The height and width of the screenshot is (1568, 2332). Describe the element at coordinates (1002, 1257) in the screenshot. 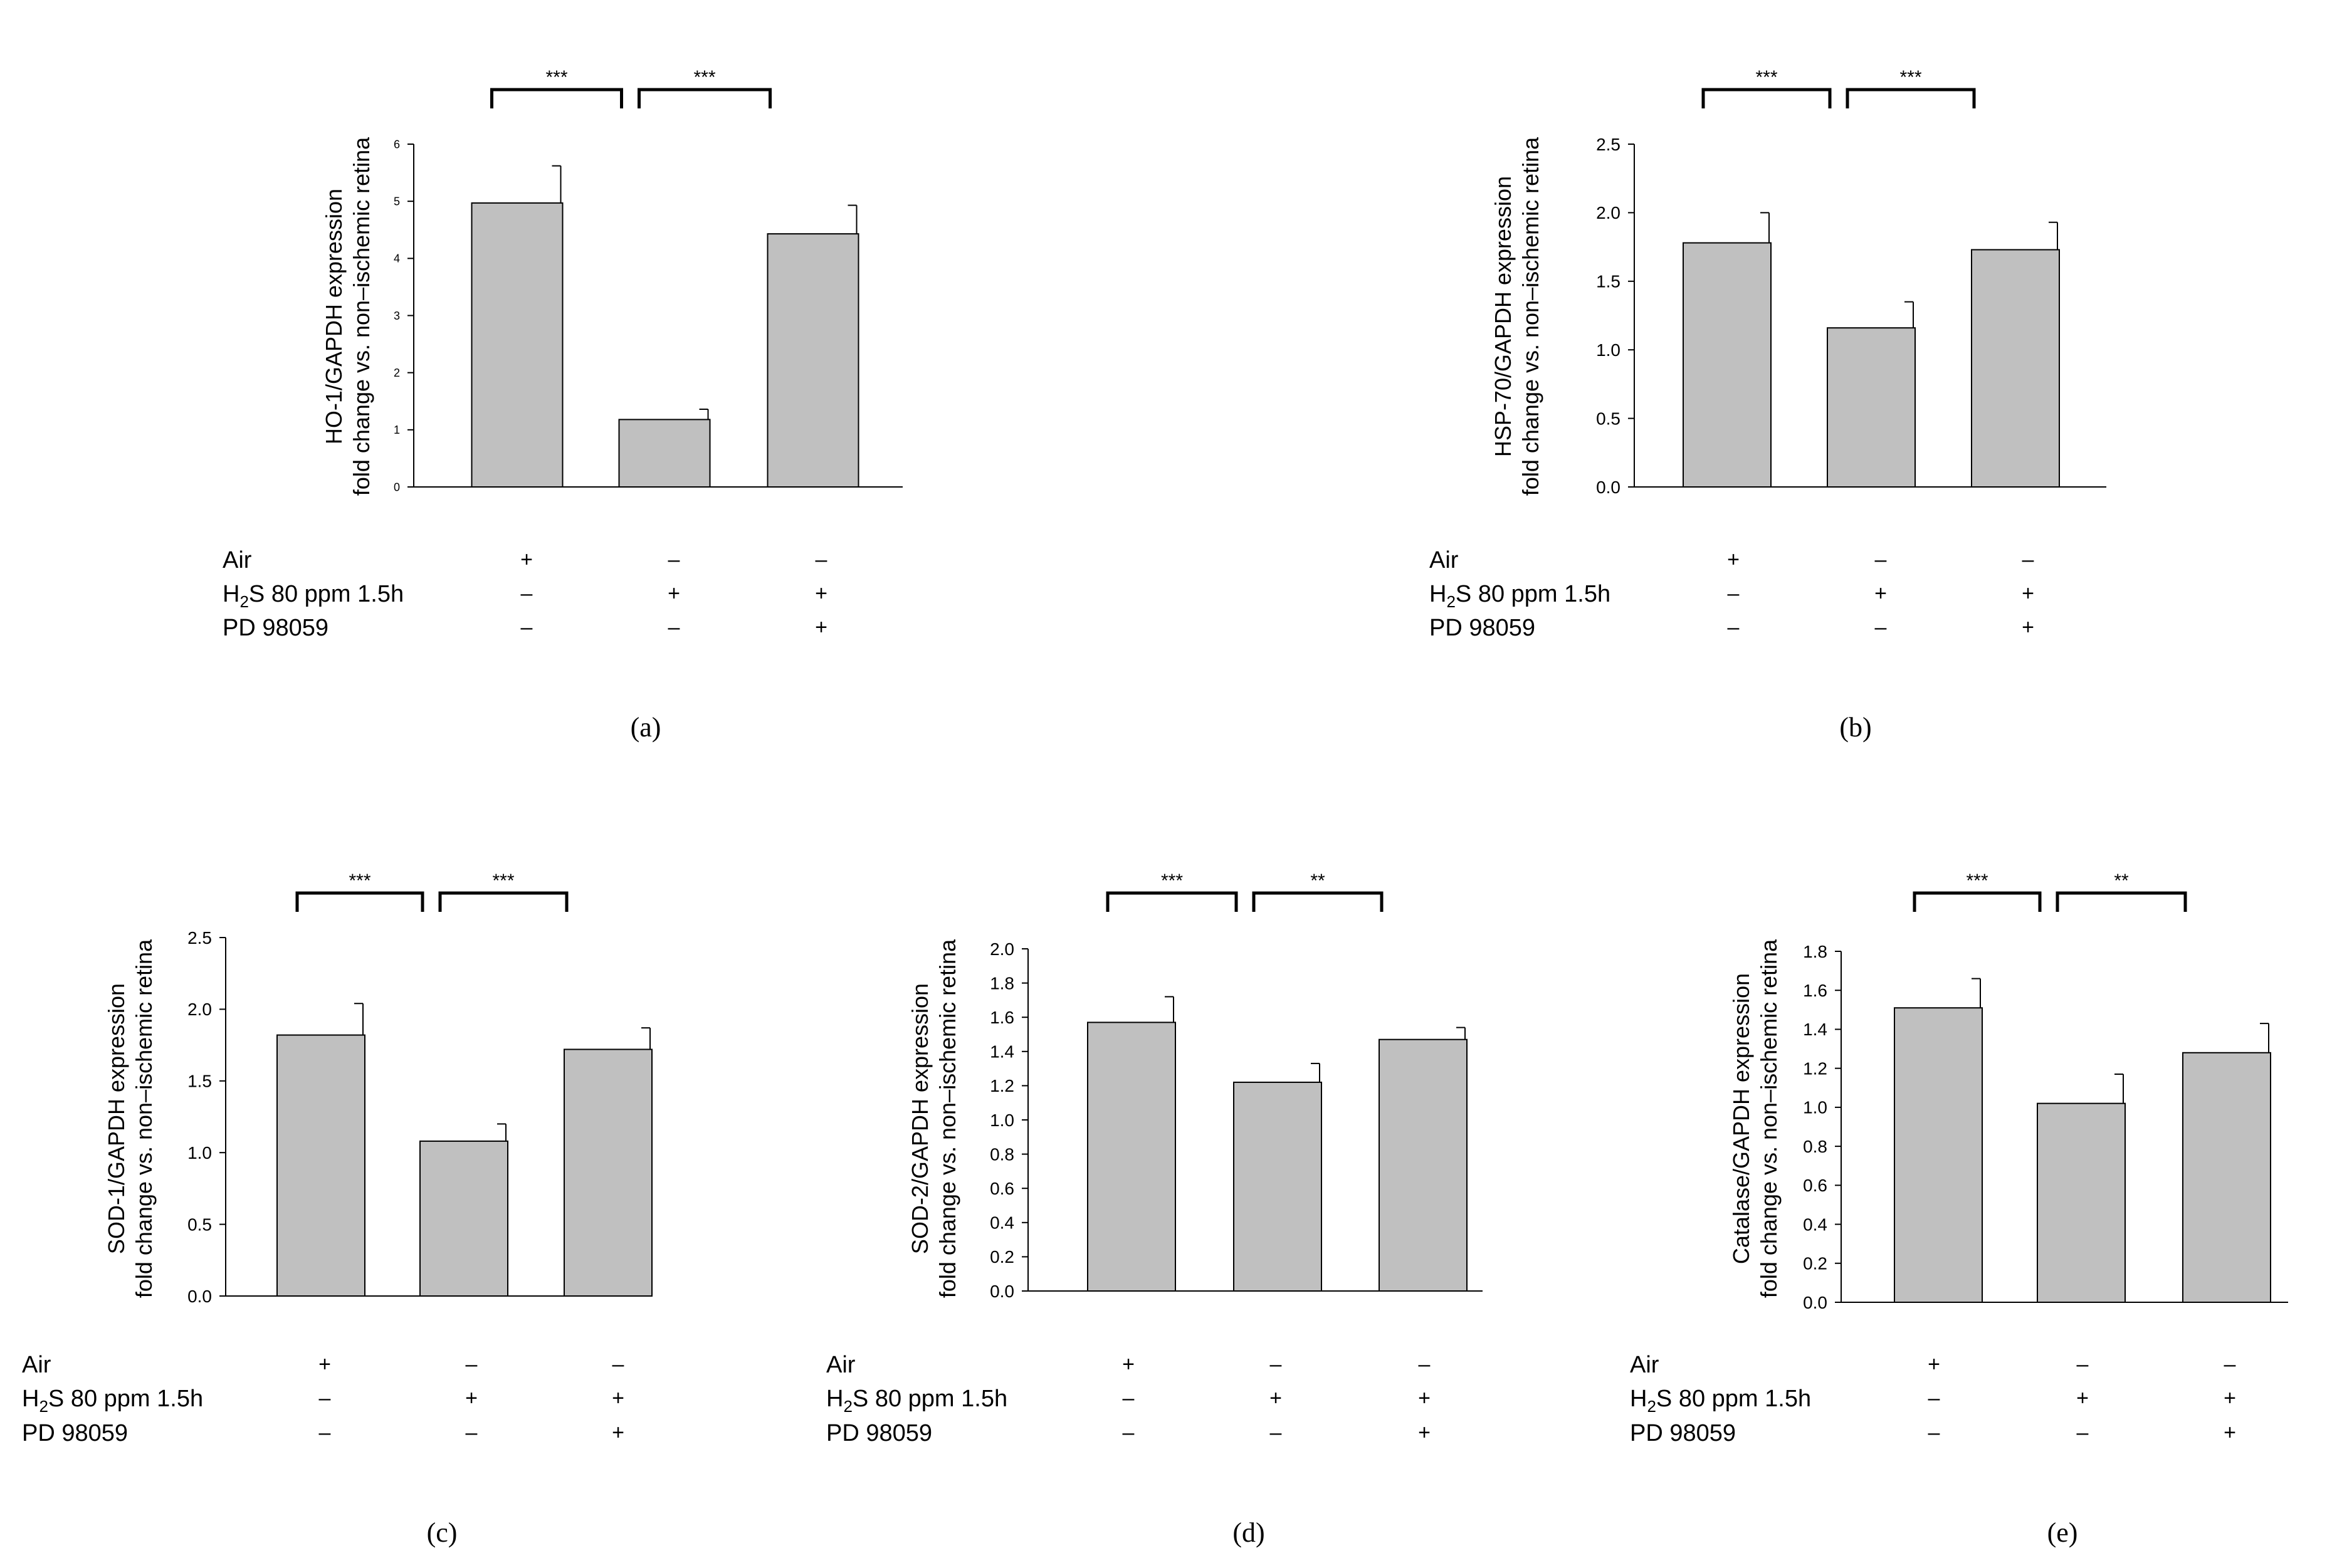

I see `y-tick-label: 0.2` at that location.